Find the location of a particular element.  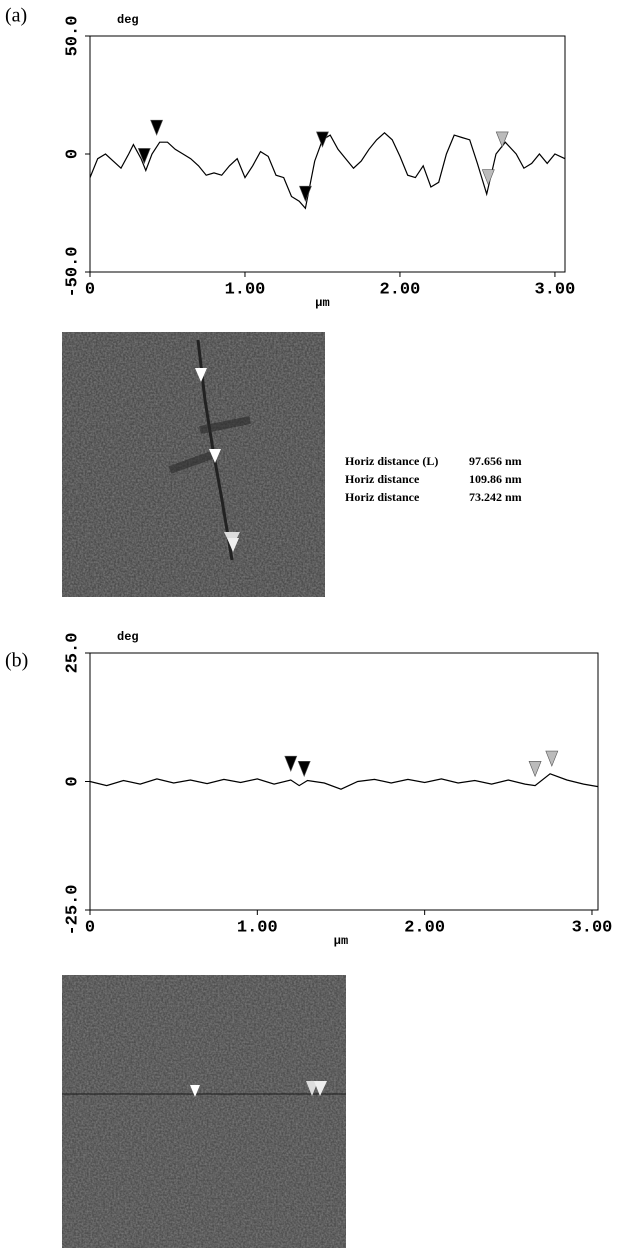

panel-label: (b) is located at coordinates (16, 661).